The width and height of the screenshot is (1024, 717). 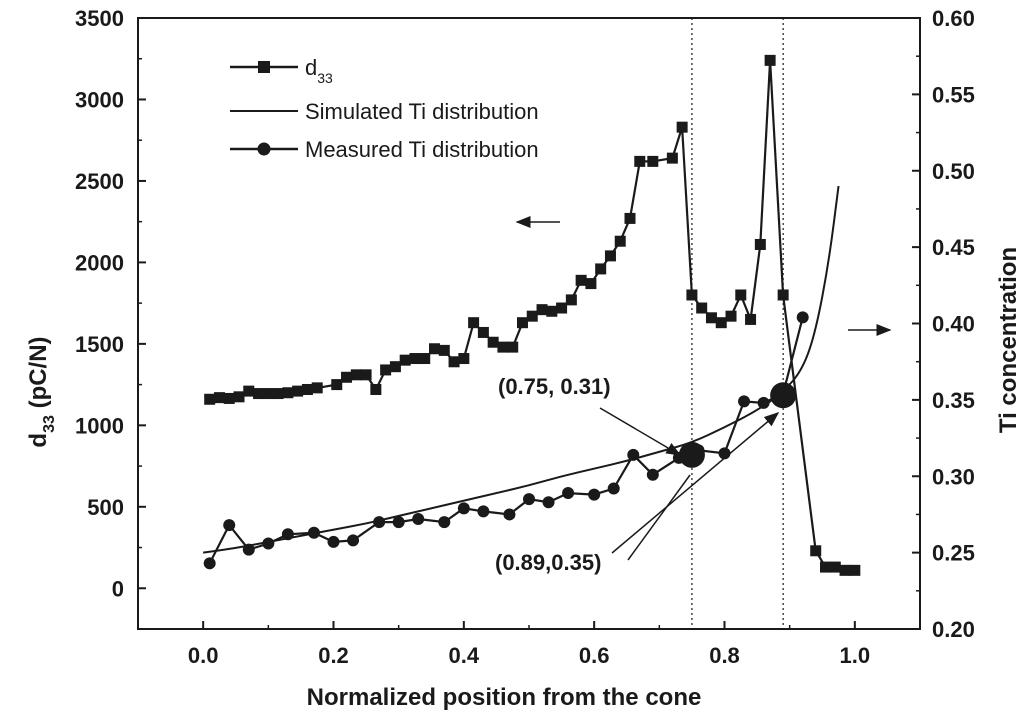 What do you see at coordinates (953, 553) in the screenshot?
I see `y-right-tick-label: 0.25` at bounding box center [953, 553].